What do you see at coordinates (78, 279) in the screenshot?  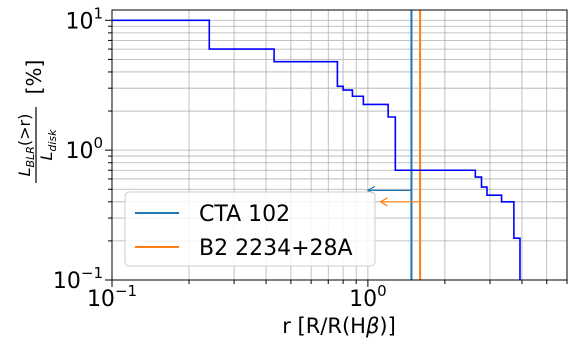 I see `y-tick-label: 10⁻¹` at bounding box center [78, 279].